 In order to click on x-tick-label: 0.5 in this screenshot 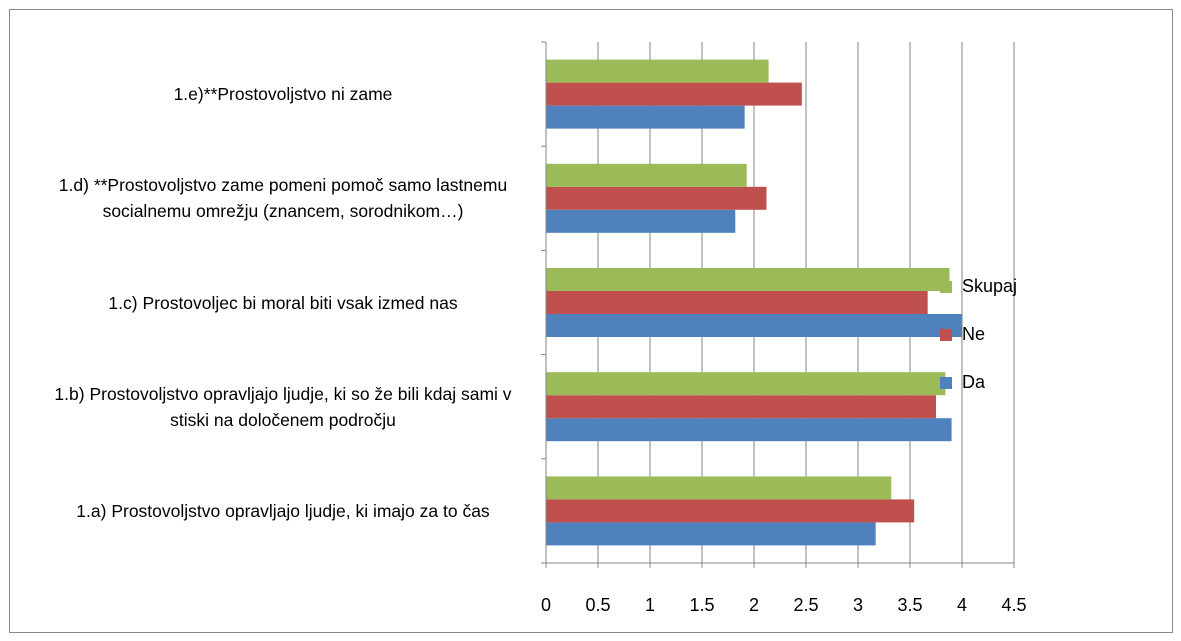, I will do `click(597, 605)`.